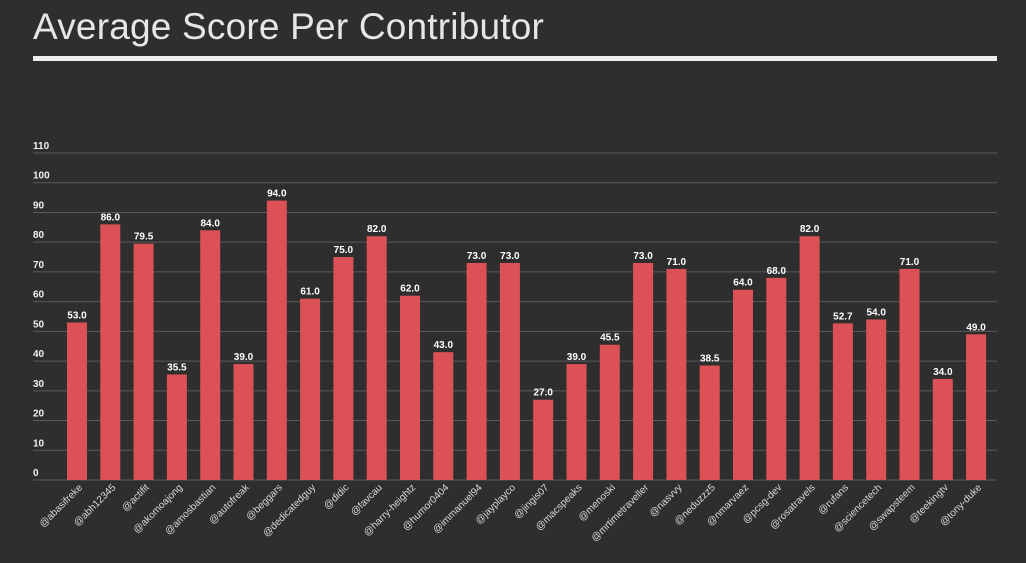 The width and height of the screenshot is (1026, 563). Describe the element at coordinates (210, 223) in the screenshot. I see `data-label: 84.0` at that location.